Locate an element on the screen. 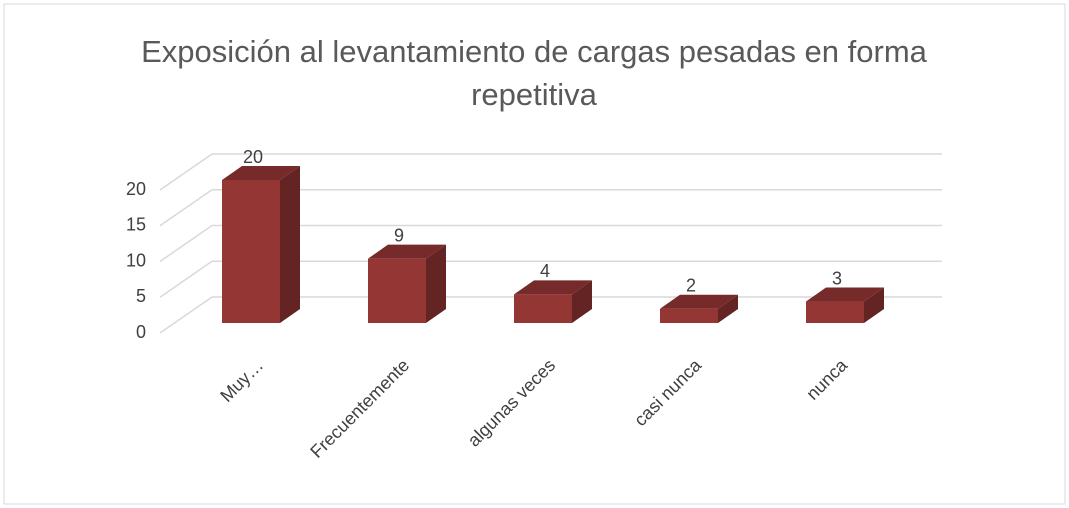 The width and height of the screenshot is (1069, 508). value-label: 4 is located at coordinates (545, 271).